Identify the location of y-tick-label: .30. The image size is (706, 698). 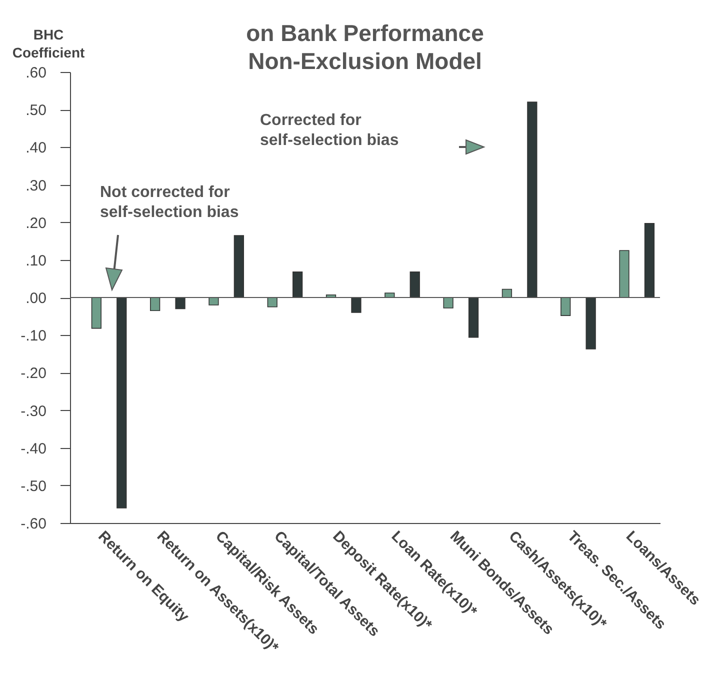
(36, 185).